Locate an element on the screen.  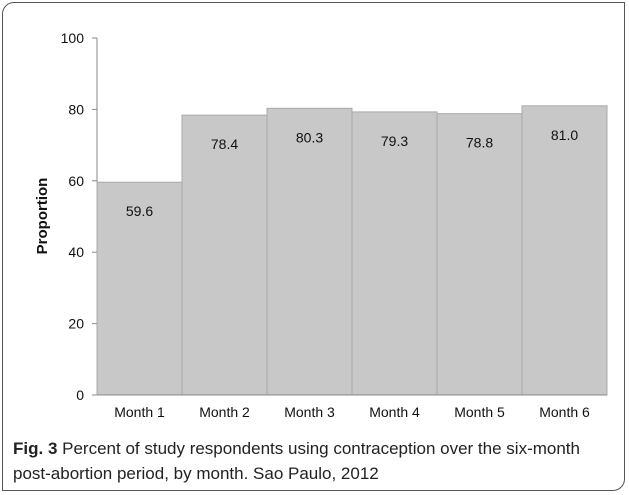
y-tick-label: 20 is located at coordinates (76, 324).